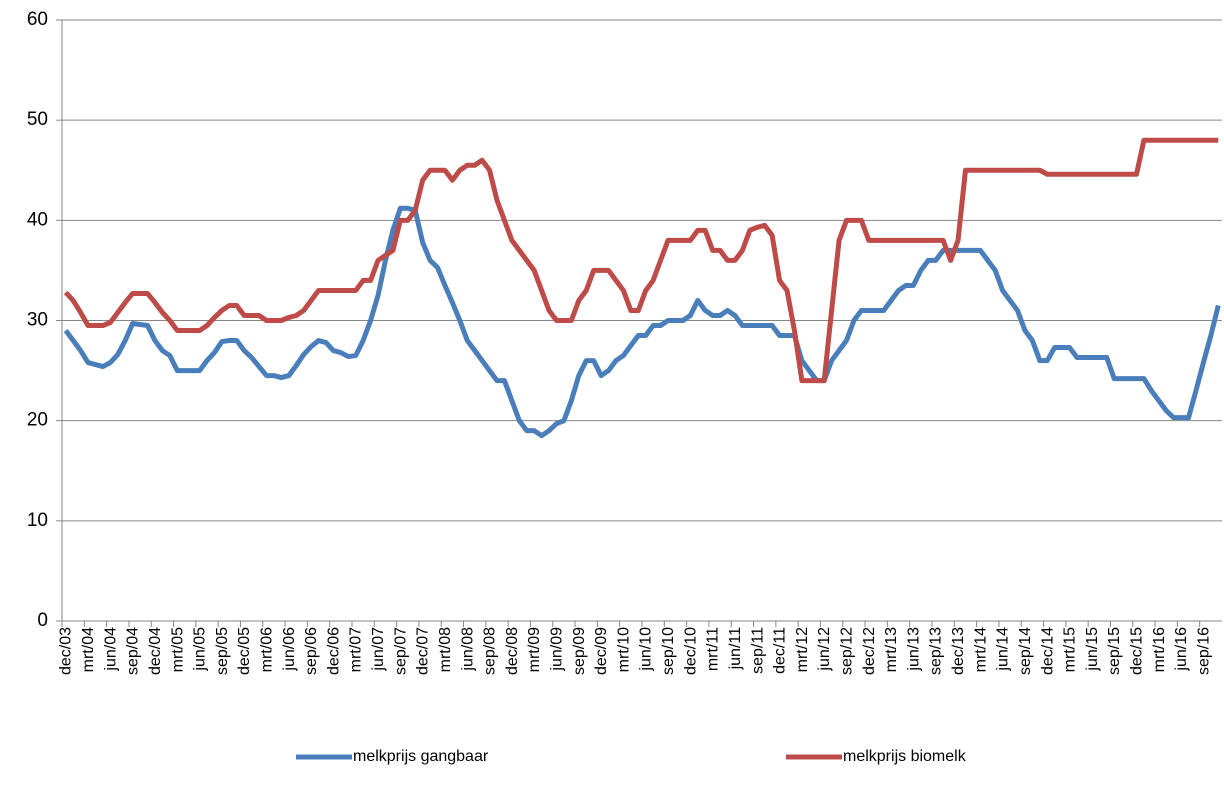 Image resolution: width=1224 pixels, height=804 pixels. What do you see at coordinates (824, 649) in the screenshot?
I see `x-tick-label: jun/12` at bounding box center [824, 649].